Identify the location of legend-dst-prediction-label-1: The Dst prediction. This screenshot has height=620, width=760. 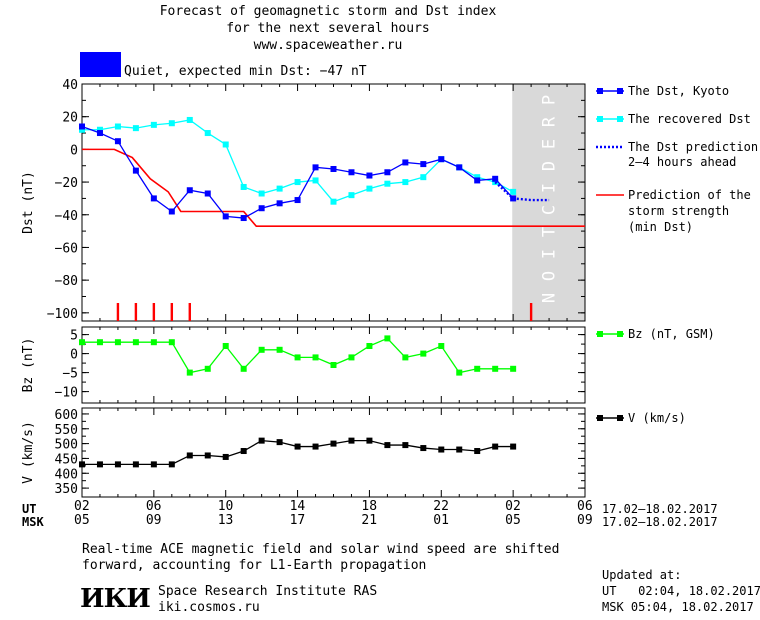
(693, 147).